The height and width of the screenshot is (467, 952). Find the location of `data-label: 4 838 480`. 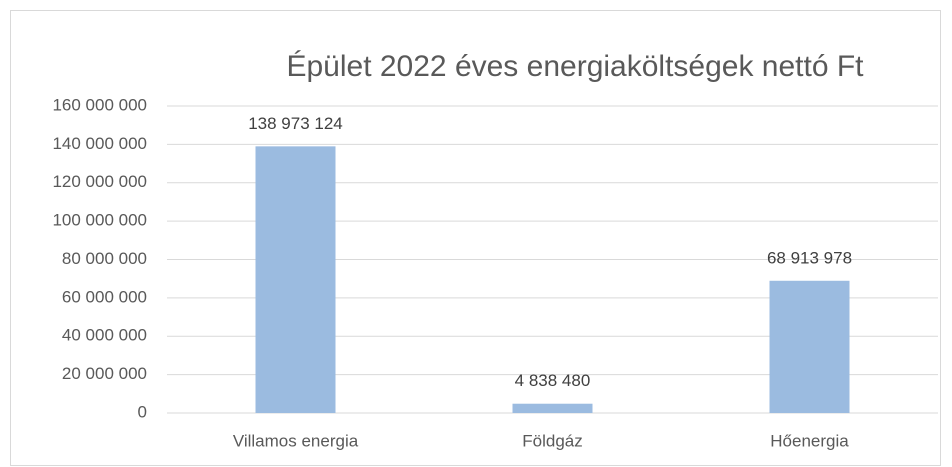

data-label: 4 838 480 is located at coordinates (553, 380).